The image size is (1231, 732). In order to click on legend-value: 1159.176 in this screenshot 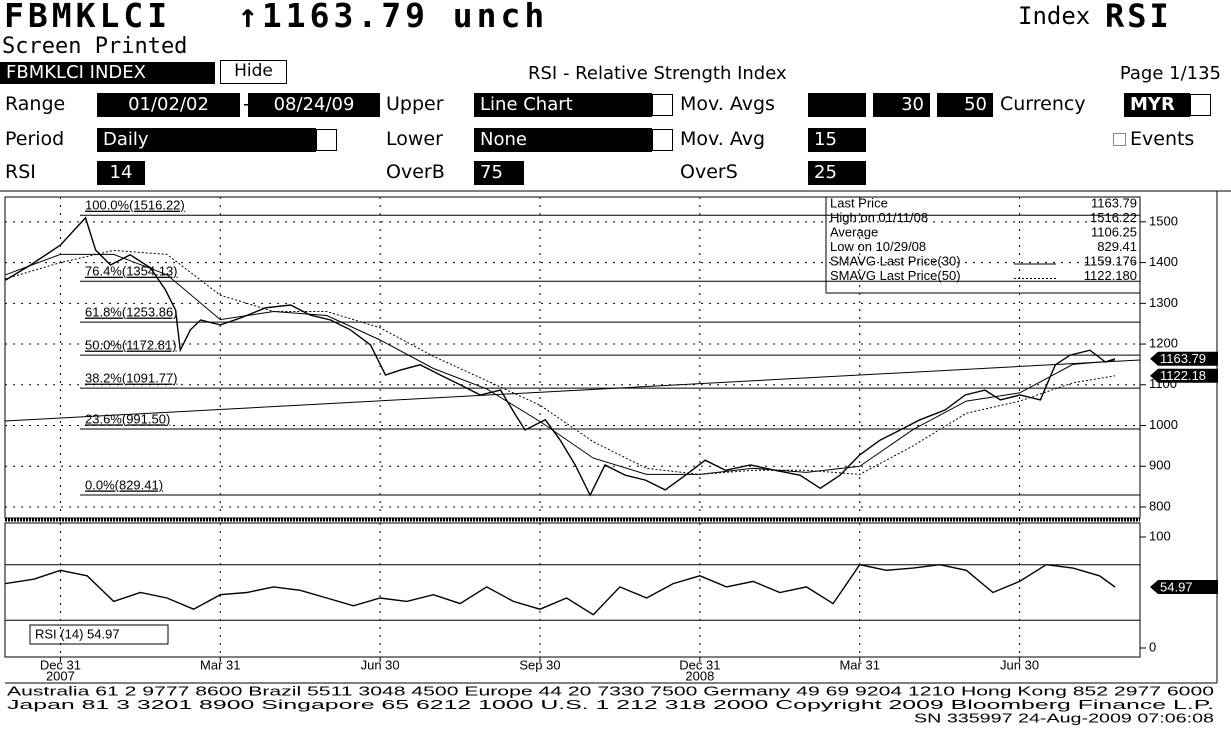, I will do `click(1110, 260)`.